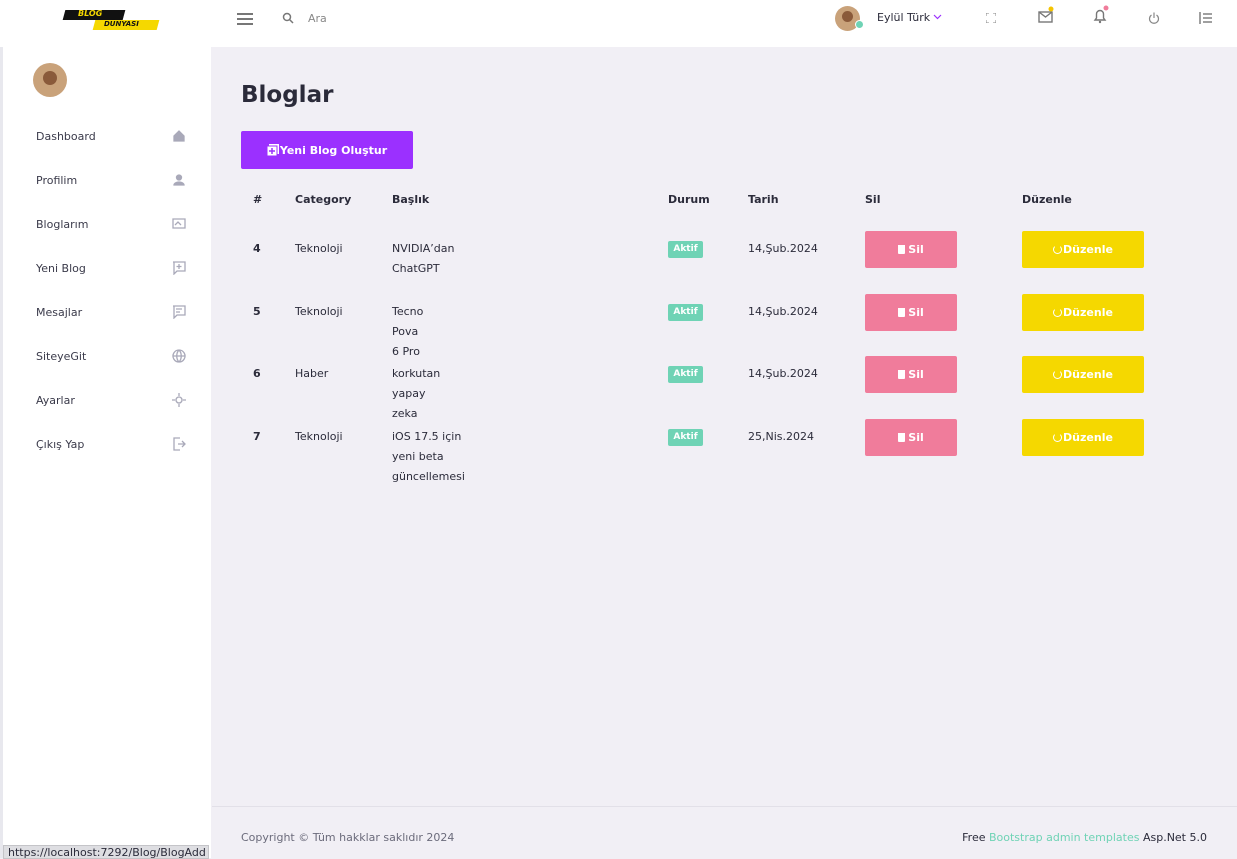 The width and height of the screenshot is (1237, 859). I want to click on online-dot, so click(859, 24).